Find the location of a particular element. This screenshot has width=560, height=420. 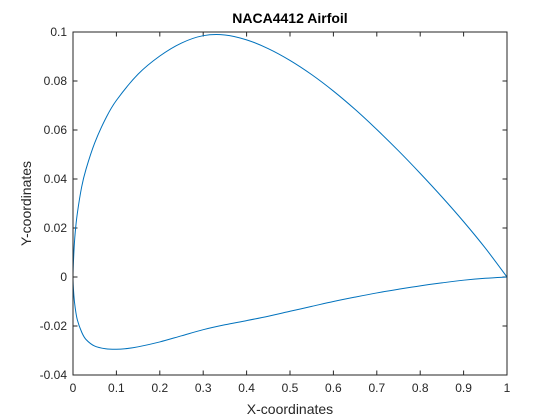

x-tick-label: 0.8 is located at coordinates (420, 388).